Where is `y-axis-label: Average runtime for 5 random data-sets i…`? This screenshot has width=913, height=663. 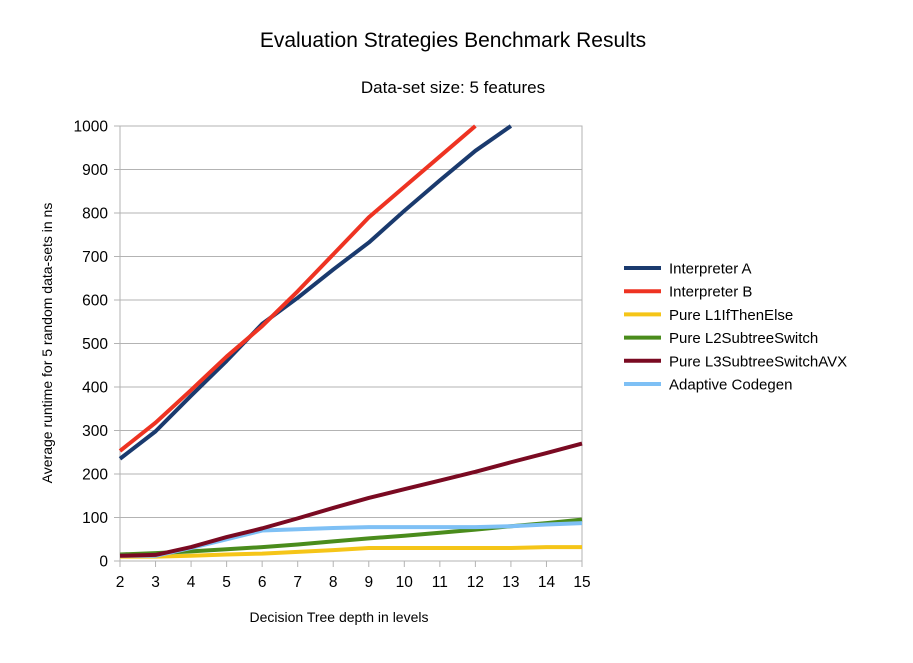
y-axis-label: Average runtime for 5 random data-sets i… is located at coordinates (47, 343).